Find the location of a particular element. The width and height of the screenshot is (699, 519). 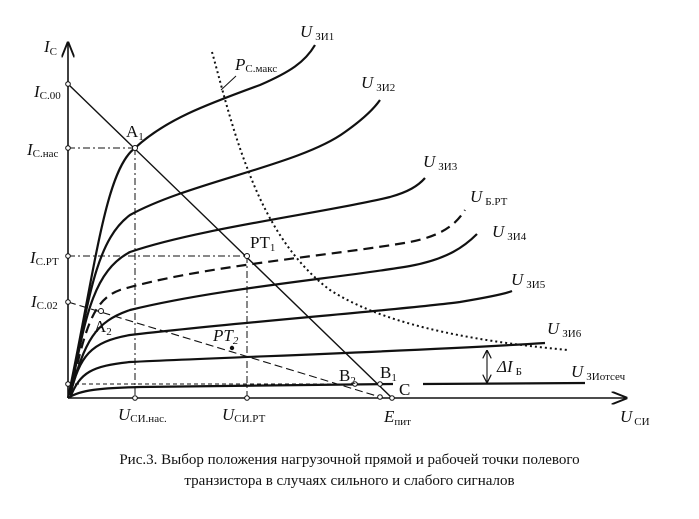

label-ubrt: U Б.РТ is located at coordinates (489, 197).